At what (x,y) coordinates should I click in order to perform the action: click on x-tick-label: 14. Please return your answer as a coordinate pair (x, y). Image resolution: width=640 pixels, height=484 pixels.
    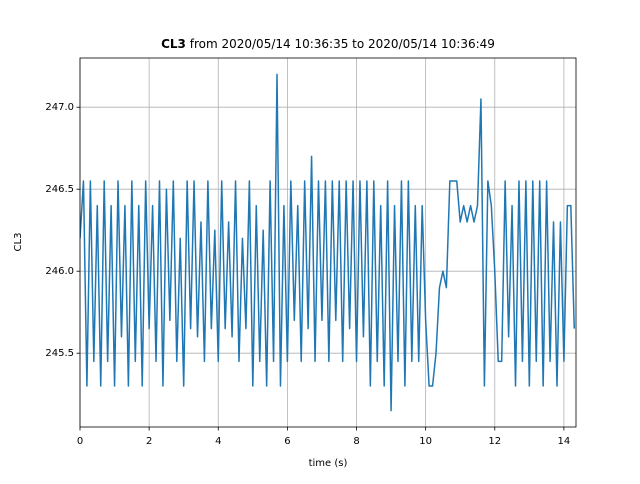
    Looking at the image, I should click on (564, 441).